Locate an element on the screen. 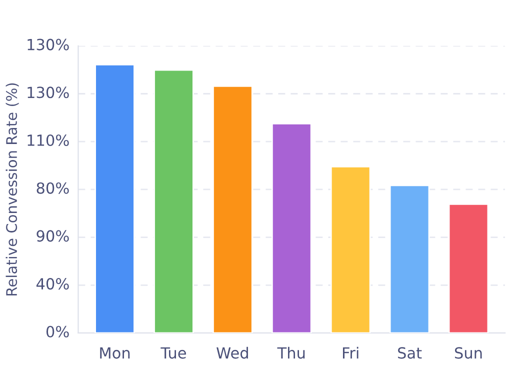 This screenshot has height=389, width=525. text: 40% is located at coordinates (52, 284).